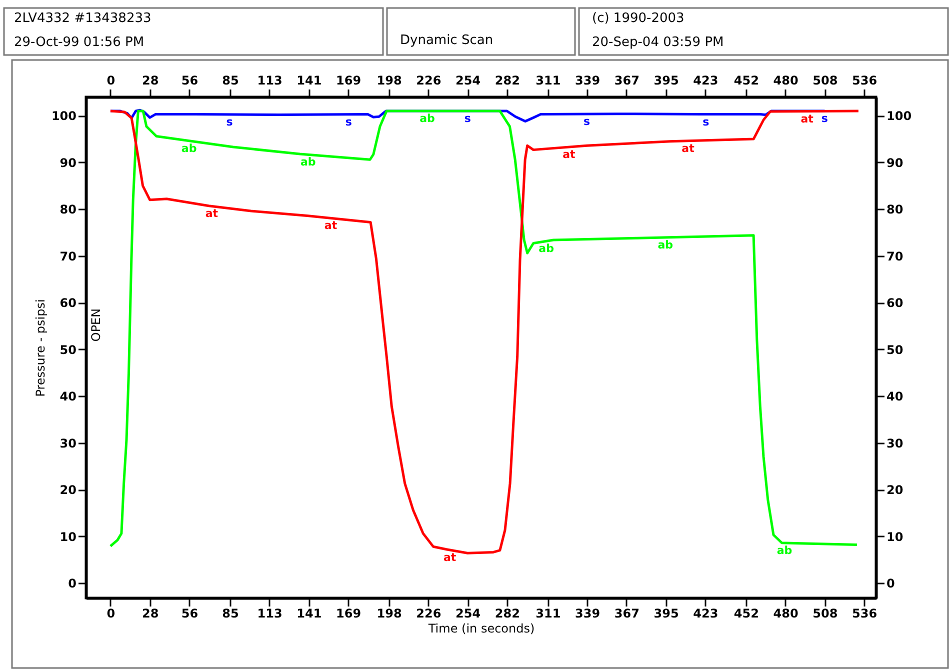 The width and height of the screenshot is (952, 670). What do you see at coordinates (429, 613) in the screenshot?
I see `x-tick-label: 226` at bounding box center [429, 613].